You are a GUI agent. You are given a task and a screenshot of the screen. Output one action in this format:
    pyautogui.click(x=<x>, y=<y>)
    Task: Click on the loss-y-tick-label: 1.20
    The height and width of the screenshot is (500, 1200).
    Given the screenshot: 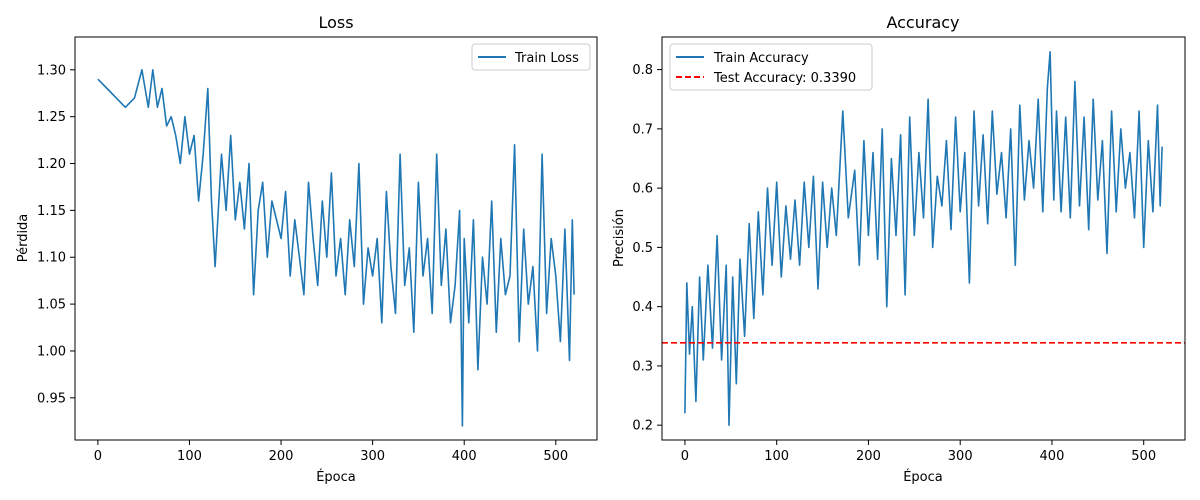 What is the action you would take?
    pyautogui.click(x=51, y=164)
    